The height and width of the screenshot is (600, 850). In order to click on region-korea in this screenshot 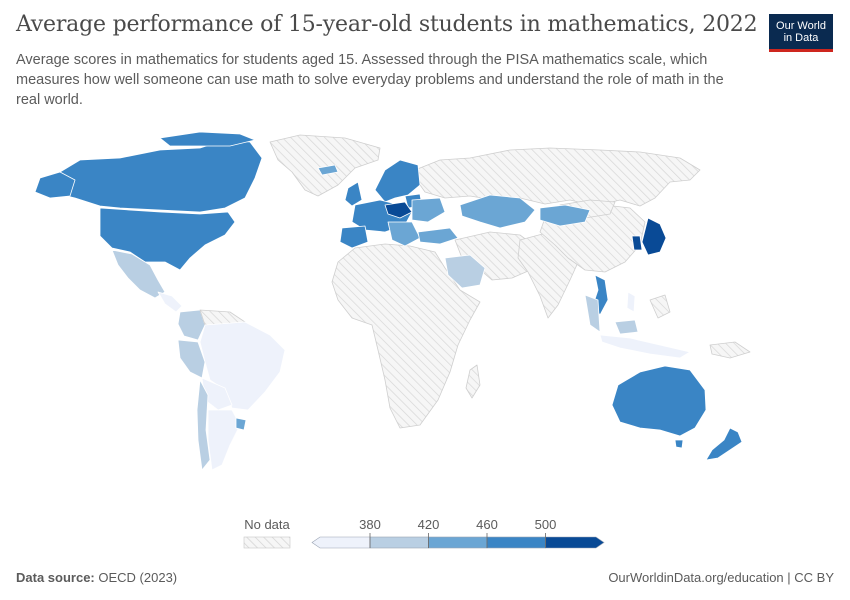, I will do `click(637, 243)`.